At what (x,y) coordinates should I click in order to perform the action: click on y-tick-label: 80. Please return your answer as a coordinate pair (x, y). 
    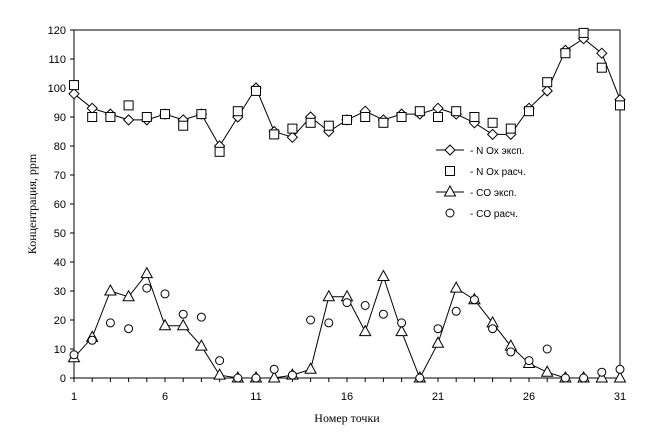
    Looking at the image, I should click on (60, 147).